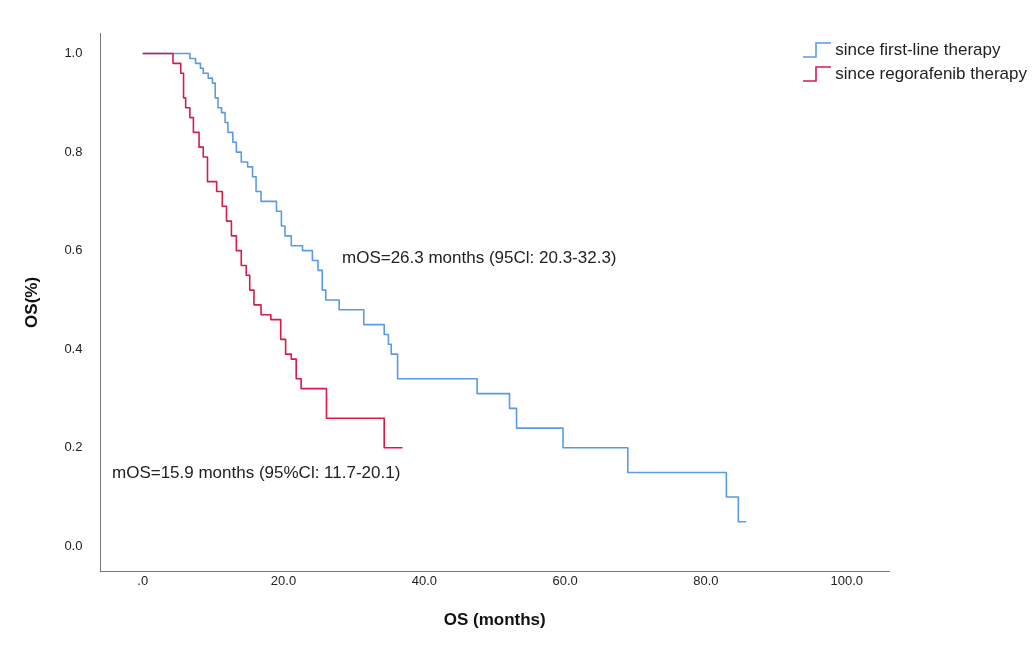 The width and height of the screenshot is (1035, 647). I want to click on legend-label: since regorafenib therapy, so click(931, 74).